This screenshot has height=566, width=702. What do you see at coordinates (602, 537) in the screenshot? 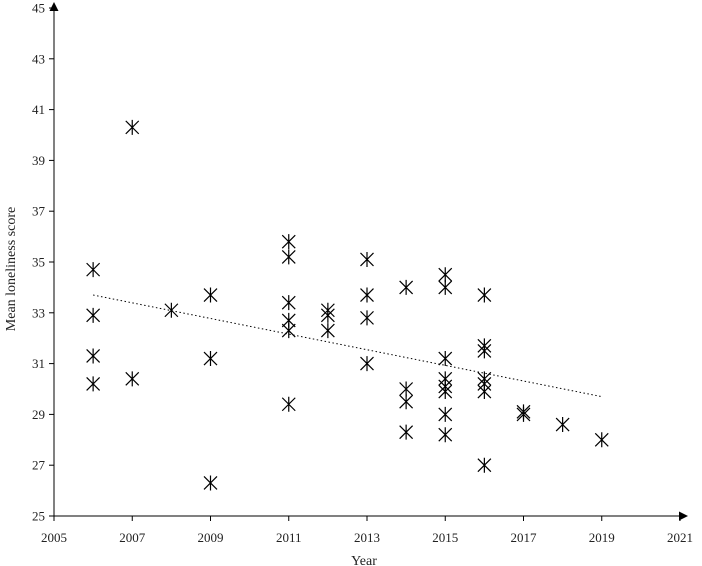
I see `x-tick-label: 2019` at bounding box center [602, 537].